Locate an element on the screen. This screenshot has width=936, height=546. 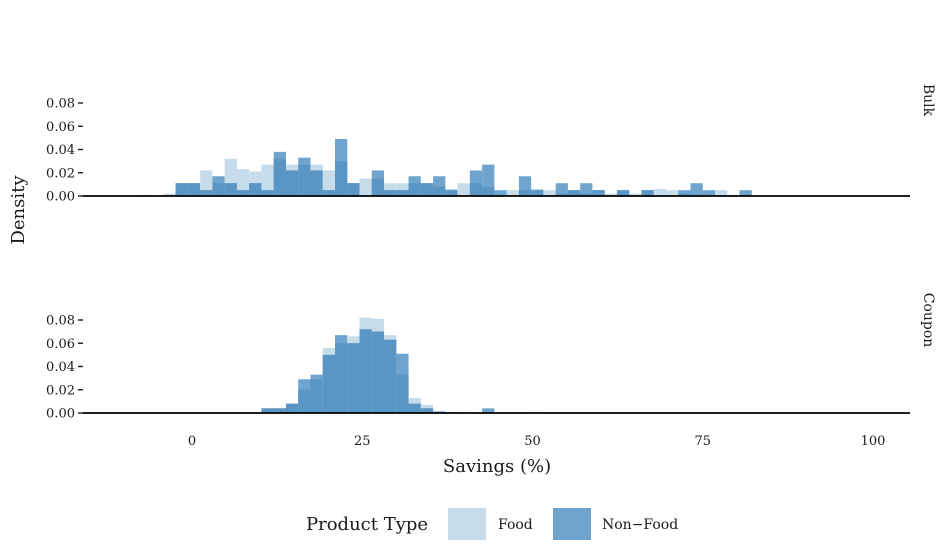
x-tick-label: 100 is located at coordinates (873, 441).